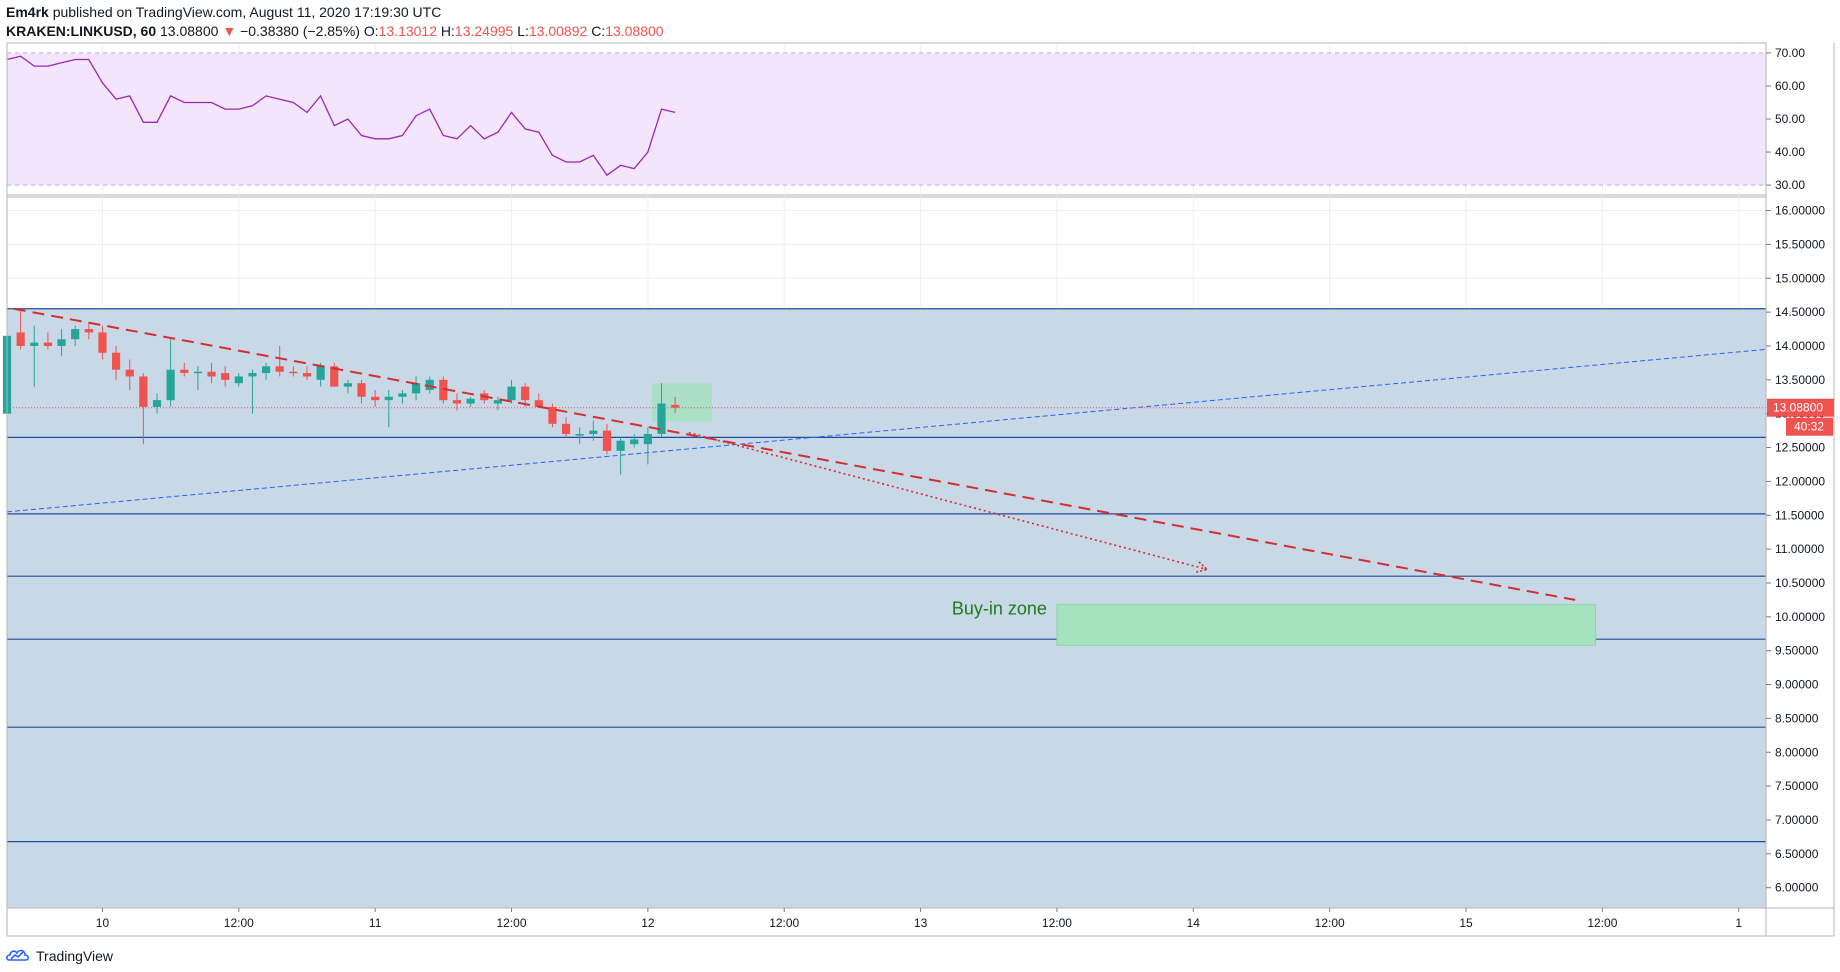 The image size is (1840, 972). I want to click on tradingview-brand: TradingView, so click(75, 956).